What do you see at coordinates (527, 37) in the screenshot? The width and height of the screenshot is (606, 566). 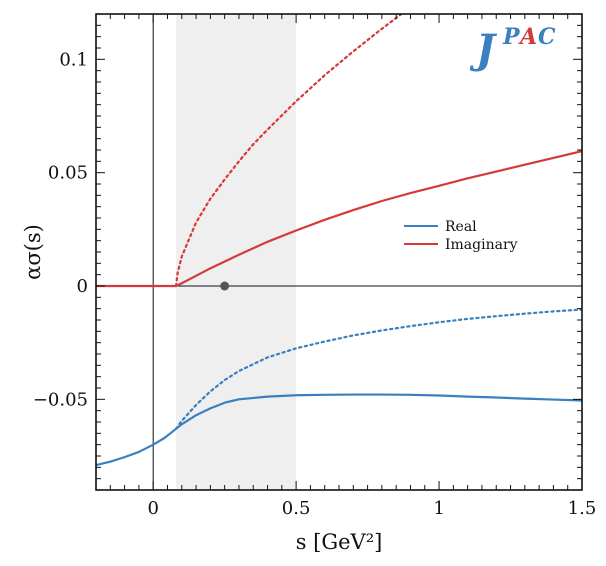 I see `svg-text: A` at bounding box center [527, 37].